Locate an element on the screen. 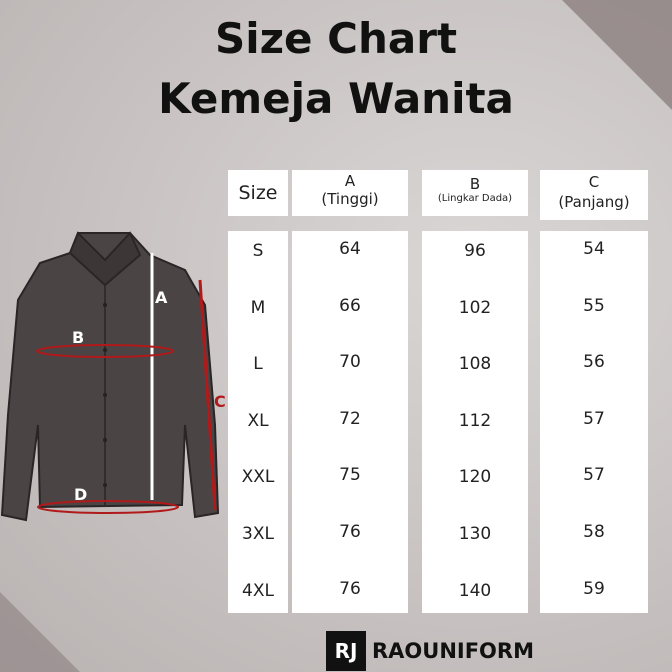 Image resolution: width=672 pixels, height=672 pixels. header-c-label: (Panjang) is located at coordinates (594, 202).